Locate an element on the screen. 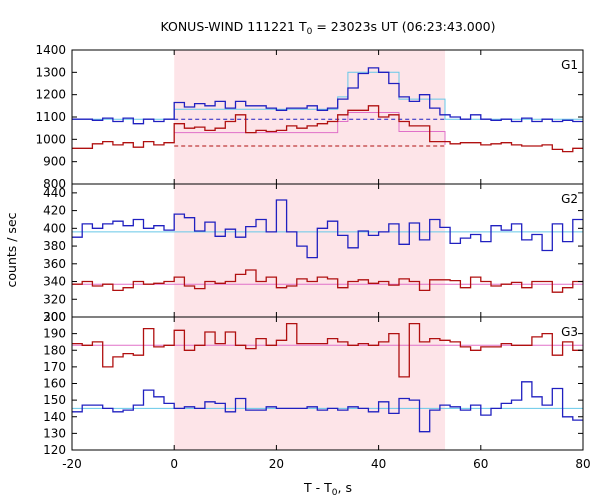 Image resolution: width=600 pixels, height=500 pixels. y-tick-label: 1200 is located at coordinates (50, 95).